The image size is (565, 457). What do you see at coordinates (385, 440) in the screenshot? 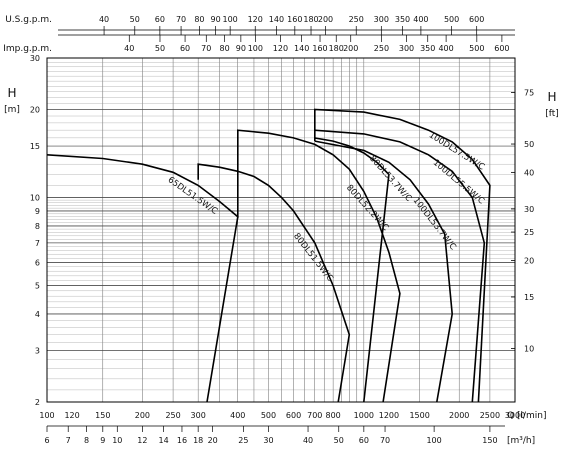
I see `q-m3h-tick-label: 70` at bounding box center [385, 440].